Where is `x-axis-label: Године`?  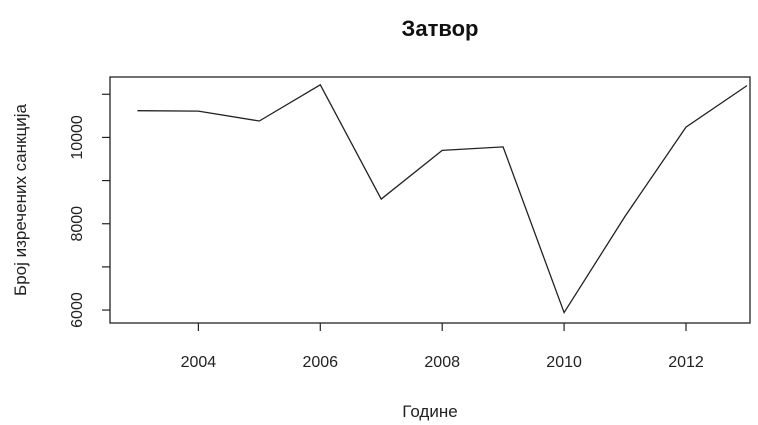
x-axis-label: Године is located at coordinates (429, 411).